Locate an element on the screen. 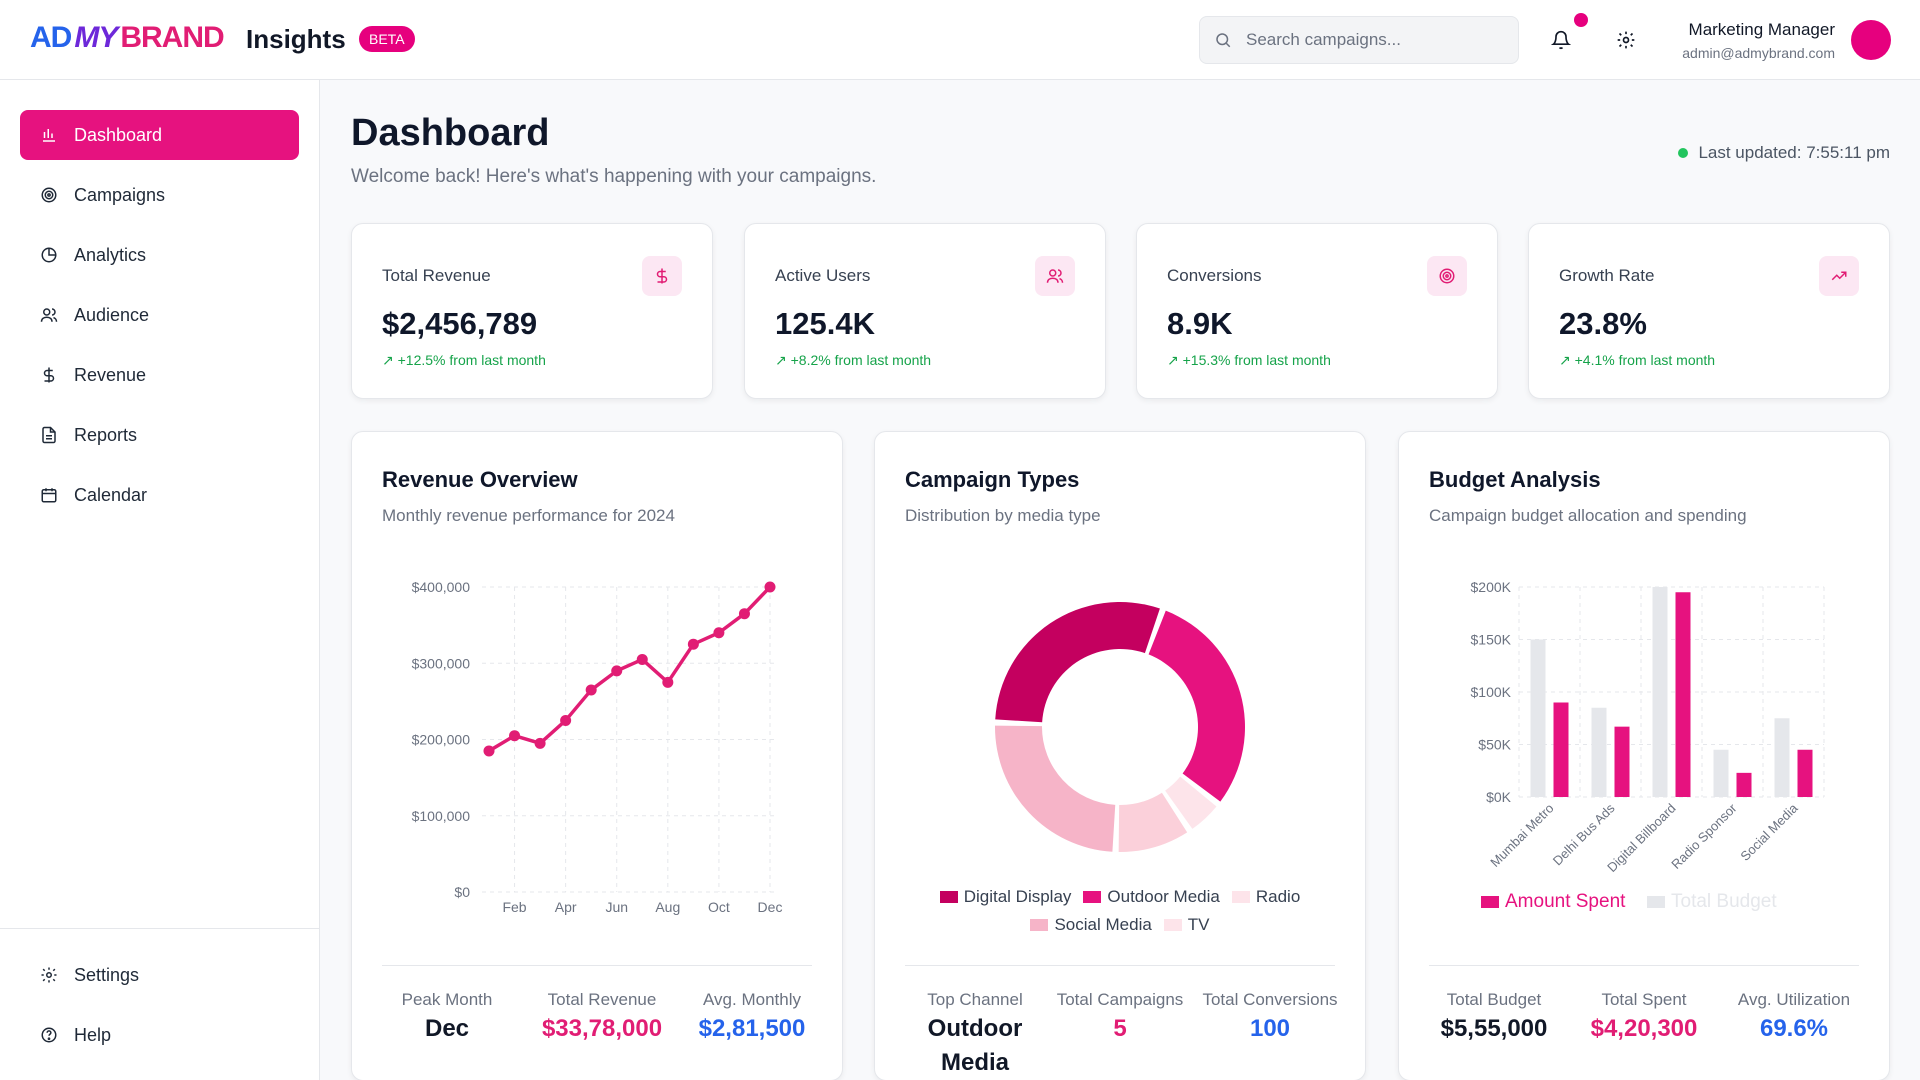  search-input is located at coordinates (1371, 40).